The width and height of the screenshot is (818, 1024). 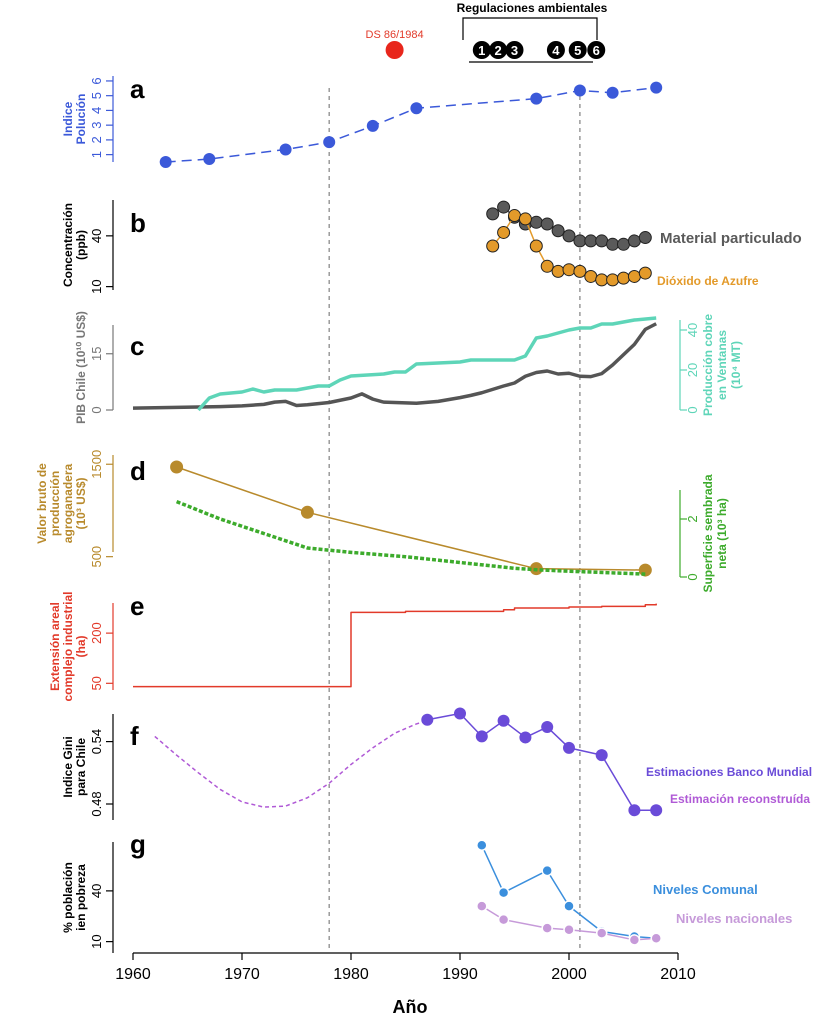 I want to click on regulation-number-3: 3, so click(x=514, y=50).